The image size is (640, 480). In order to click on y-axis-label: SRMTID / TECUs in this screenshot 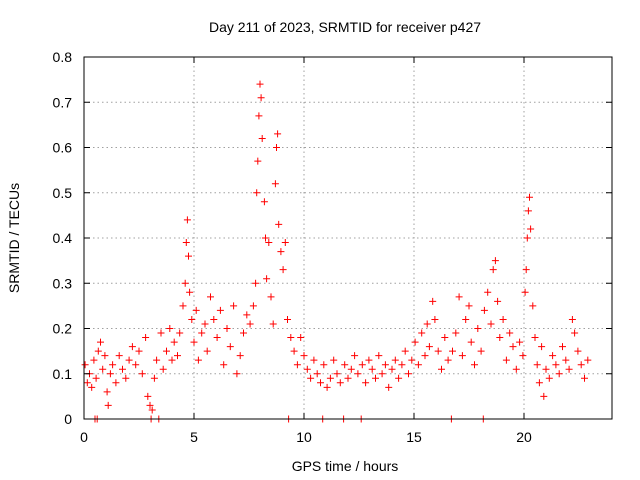, I will do `click(14, 238)`.